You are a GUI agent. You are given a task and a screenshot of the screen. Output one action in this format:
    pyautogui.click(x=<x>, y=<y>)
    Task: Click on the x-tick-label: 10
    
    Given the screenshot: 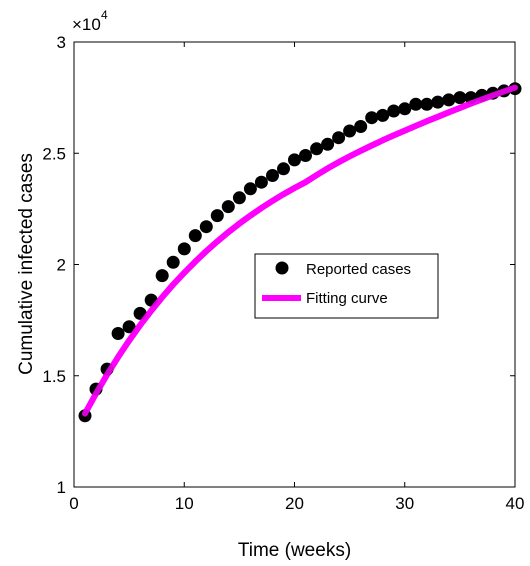 What is the action you would take?
    pyautogui.click(x=184, y=503)
    